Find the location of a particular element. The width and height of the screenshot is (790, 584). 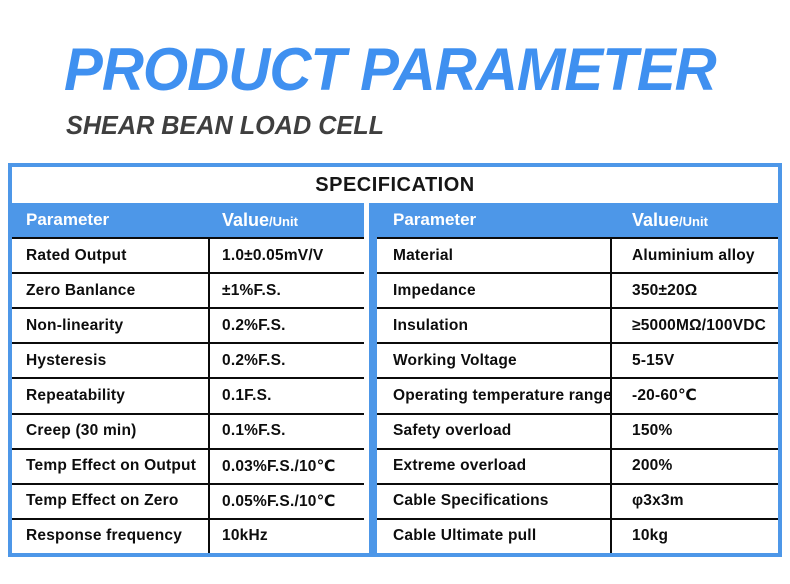

value-cell: φ3x3m is located at coordinates (658, 501).